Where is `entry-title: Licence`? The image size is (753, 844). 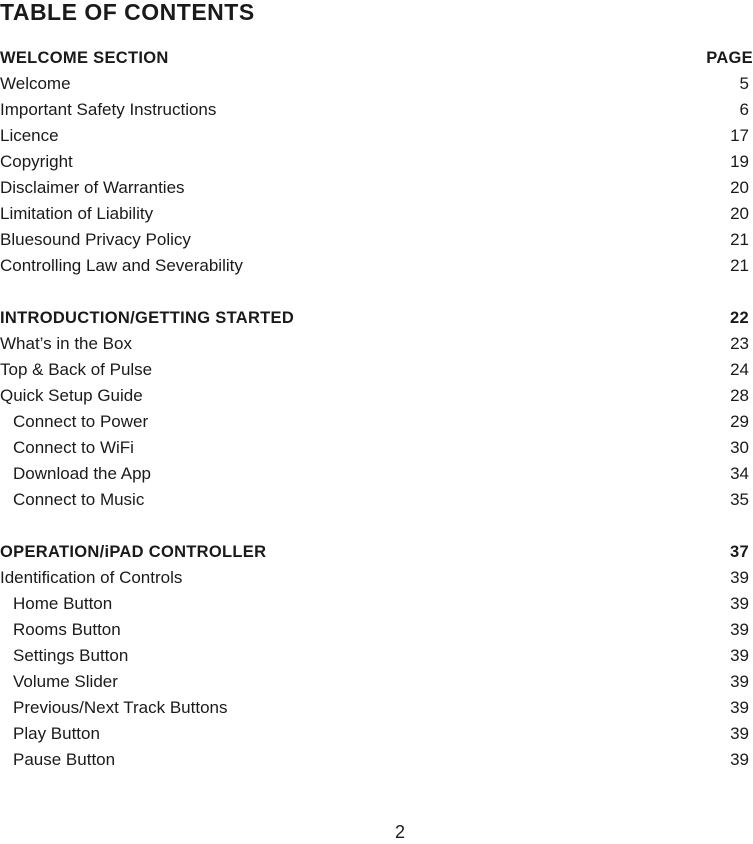 entry-title: Licence is located at coordinates (29, 135).